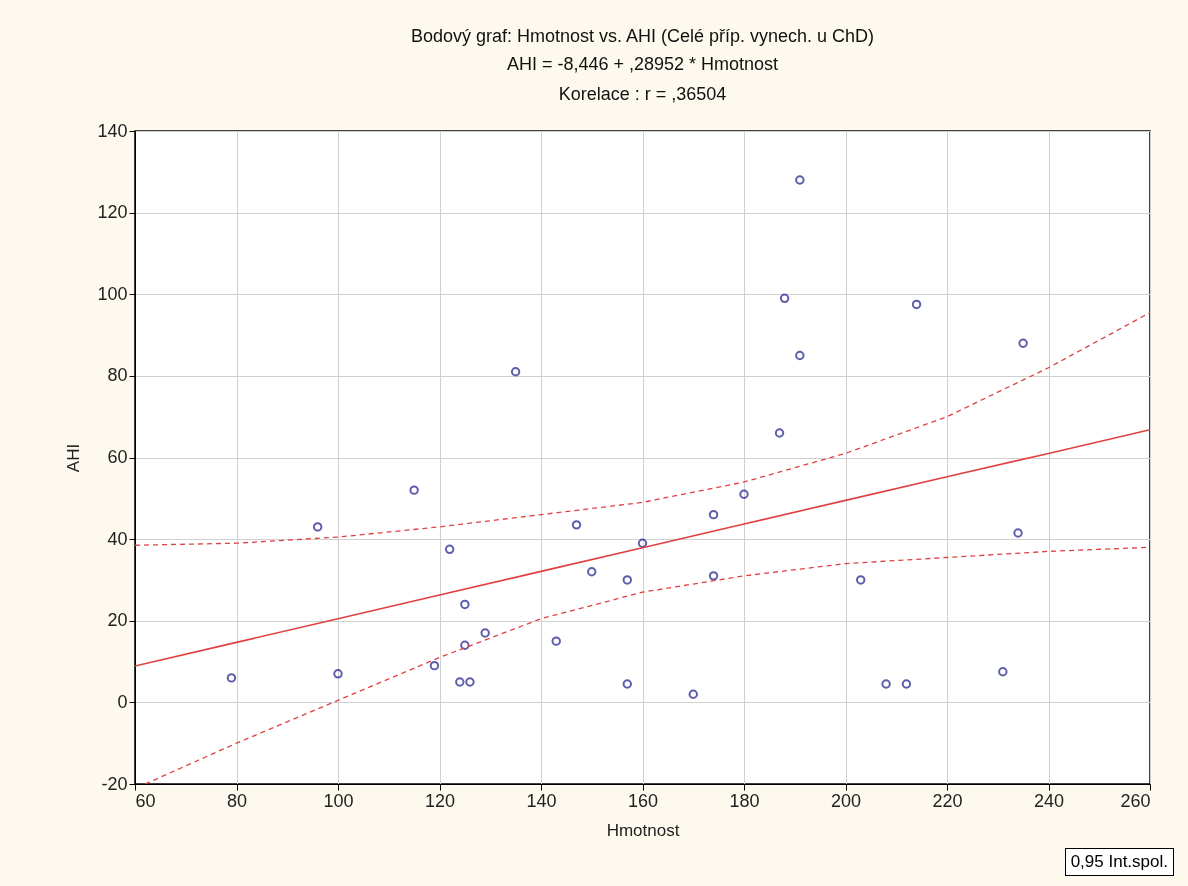 The image size is (1188, 886). Describe the element at coordinates (642, 79) in the screenshot. I see `chart-subtitle: AHI = -8,446 + ,28952 * Hmotnost Korelace : r = ,36504` at that location.